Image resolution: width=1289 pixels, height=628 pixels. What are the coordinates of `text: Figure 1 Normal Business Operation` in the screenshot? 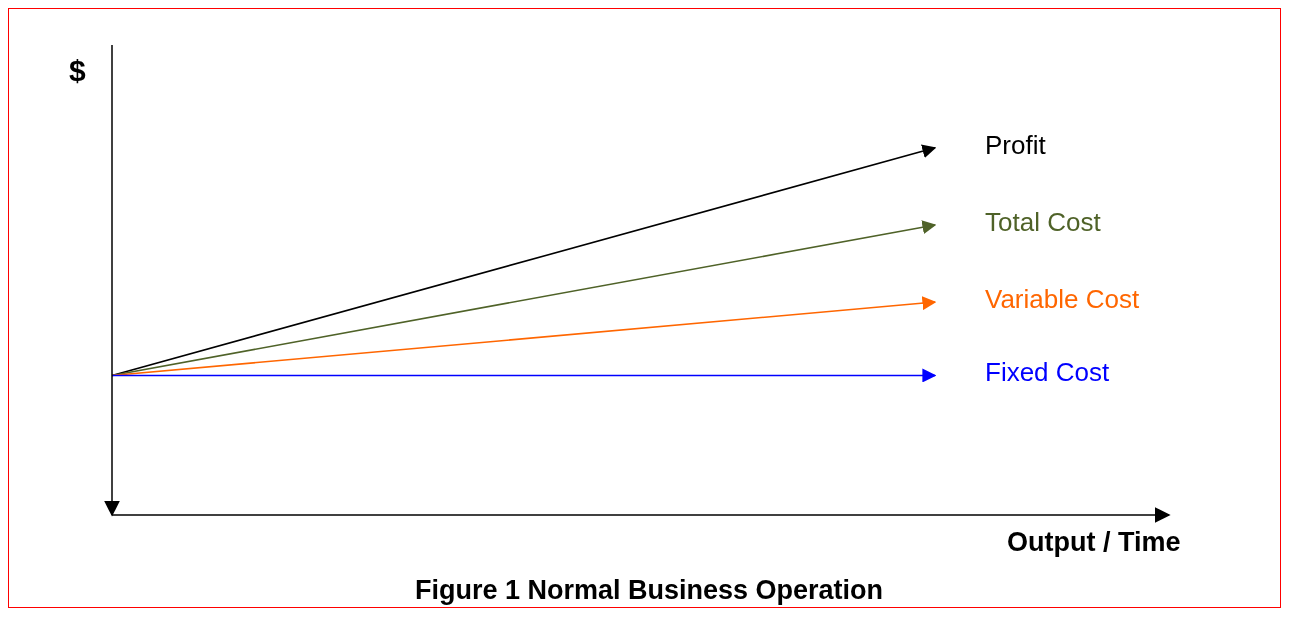 It's located at (649, 590).